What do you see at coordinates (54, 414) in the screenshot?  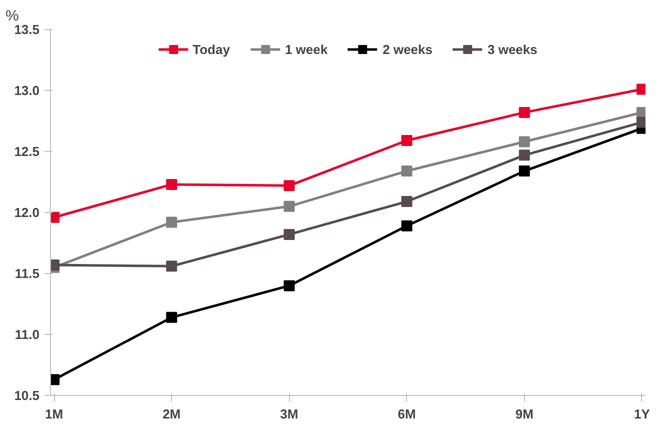 I see `x-tick-label: 1M` at bounding box center [54, 414].